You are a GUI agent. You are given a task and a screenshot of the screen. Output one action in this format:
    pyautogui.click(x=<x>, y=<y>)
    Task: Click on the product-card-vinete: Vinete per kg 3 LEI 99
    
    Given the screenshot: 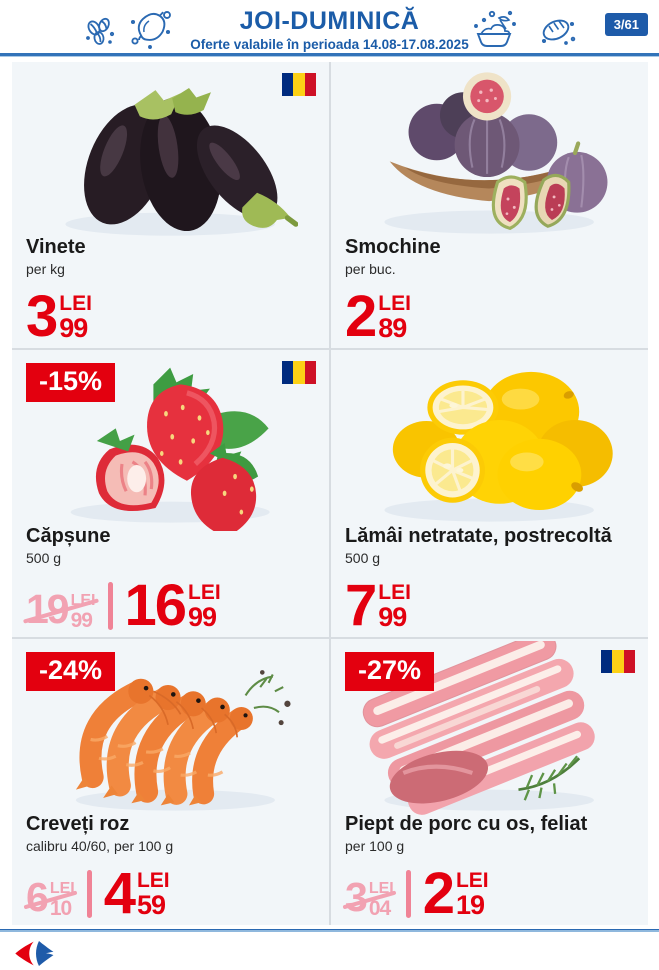 What is the action you would take?
    pyautogui.click(x=170, y=205)
    